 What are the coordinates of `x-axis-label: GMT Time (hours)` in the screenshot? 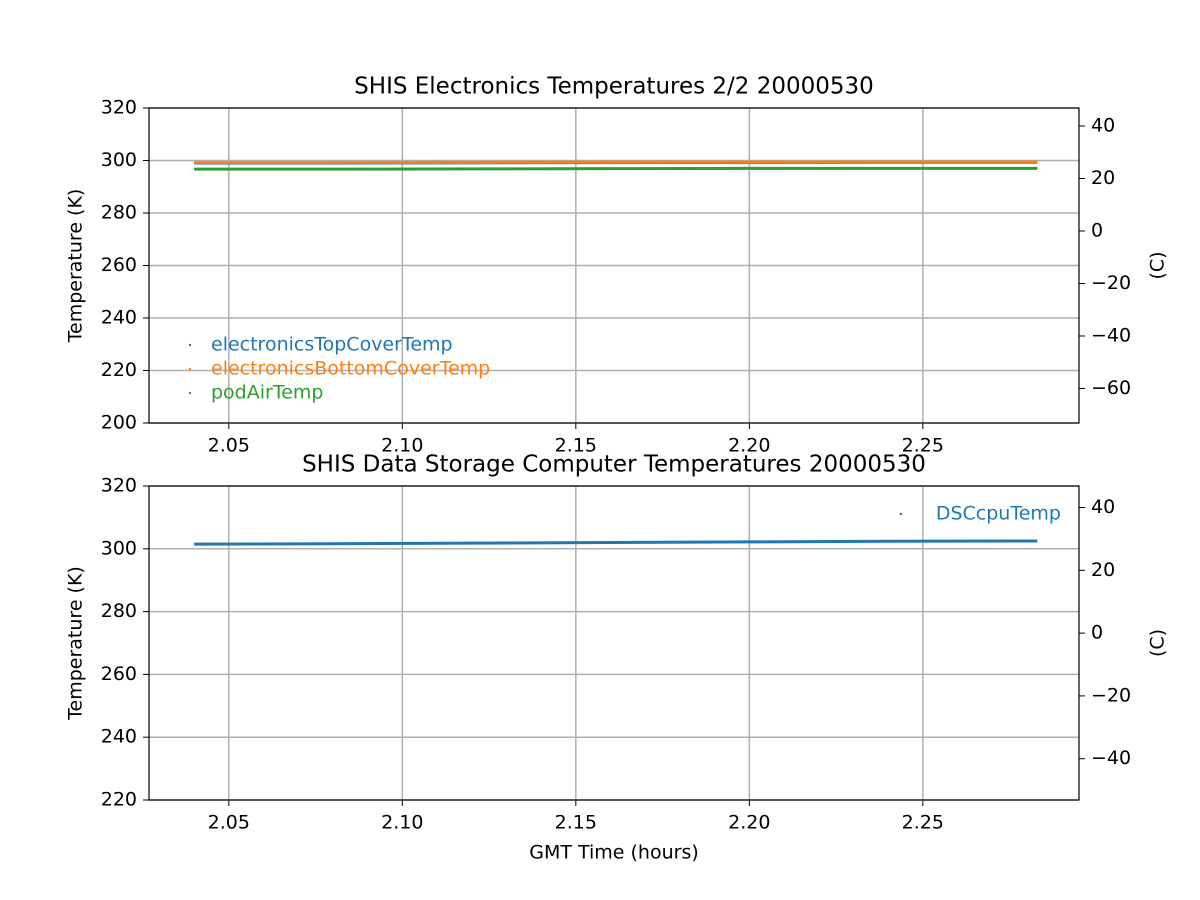 It's located at (614, 853).